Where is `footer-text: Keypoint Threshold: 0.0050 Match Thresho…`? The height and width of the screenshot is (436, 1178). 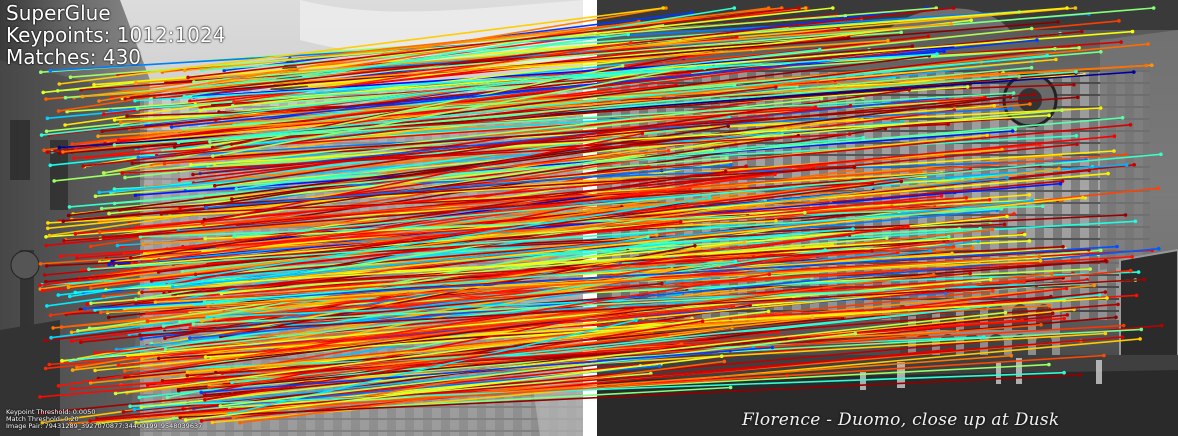 footer-text: Keypoint Threshold: 0.0050 Match Thresho… is located at coordinates (104, 419).